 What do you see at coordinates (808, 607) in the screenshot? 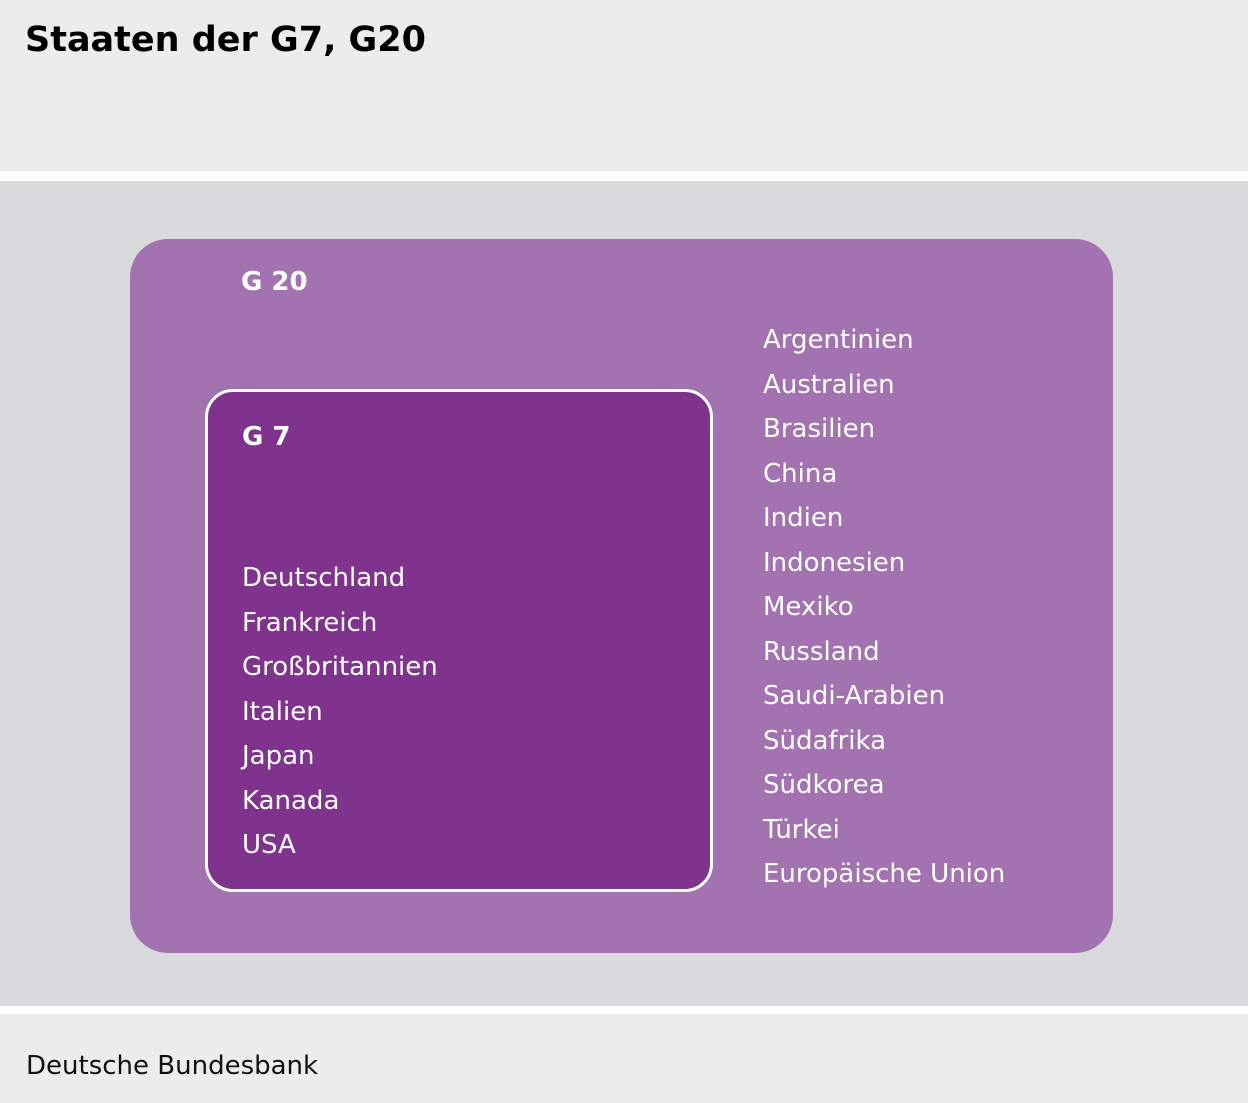
I see `g20-member: Mexiko` at bounding box center [808, 607].